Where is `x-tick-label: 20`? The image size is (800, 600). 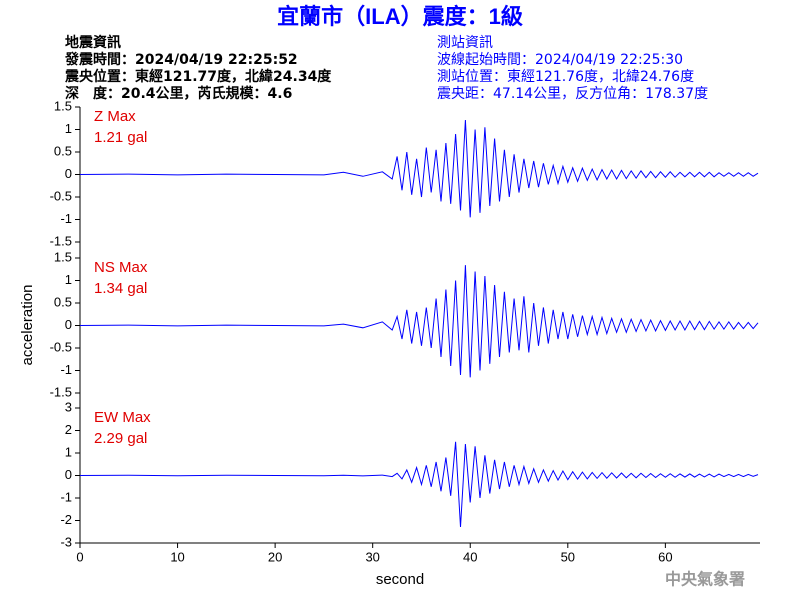 x-tick-label: 20 is located at coordinates (275, 556).